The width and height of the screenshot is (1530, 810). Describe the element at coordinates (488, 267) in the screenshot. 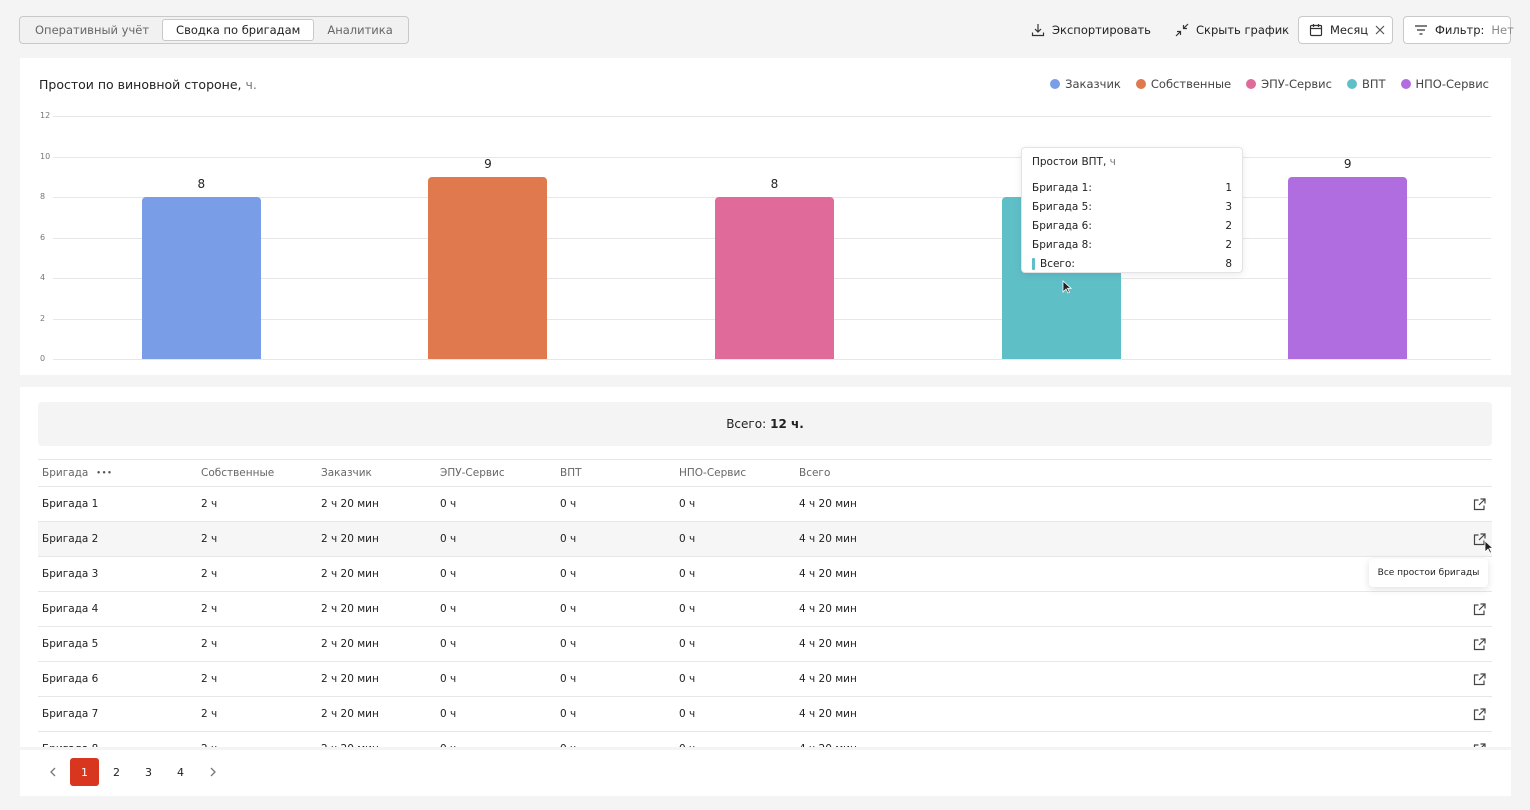

I see `bar-Собственные` at that location.